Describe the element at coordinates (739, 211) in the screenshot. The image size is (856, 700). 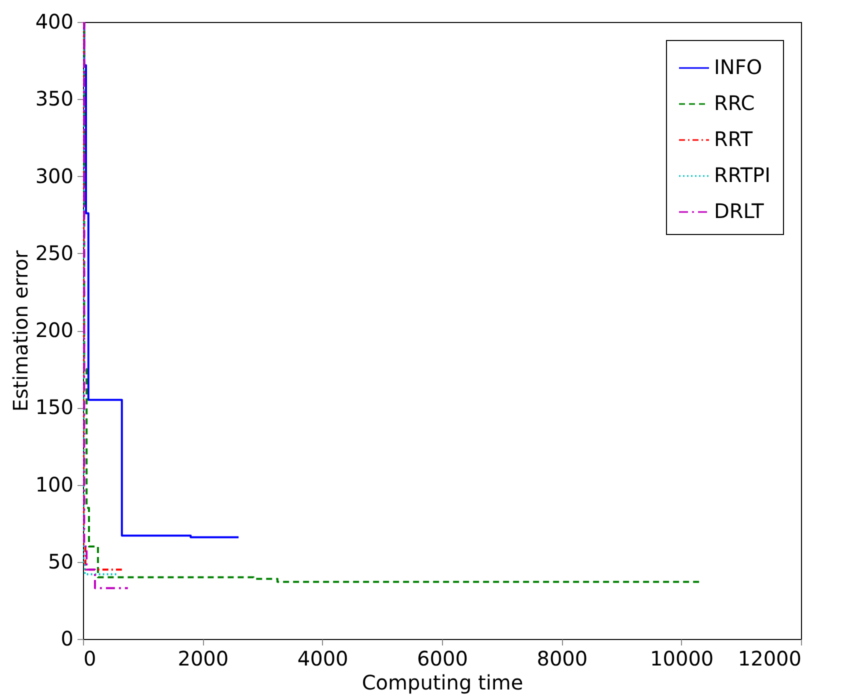
I see `legend-label: DRLT` at that location.